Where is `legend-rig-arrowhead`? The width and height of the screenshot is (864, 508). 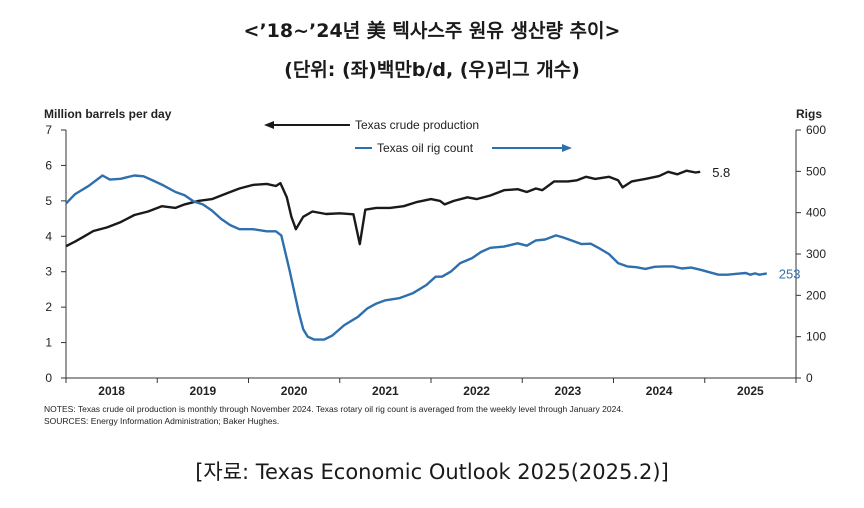
legend-rig-arrowhead is located at coordinates (567, 148).